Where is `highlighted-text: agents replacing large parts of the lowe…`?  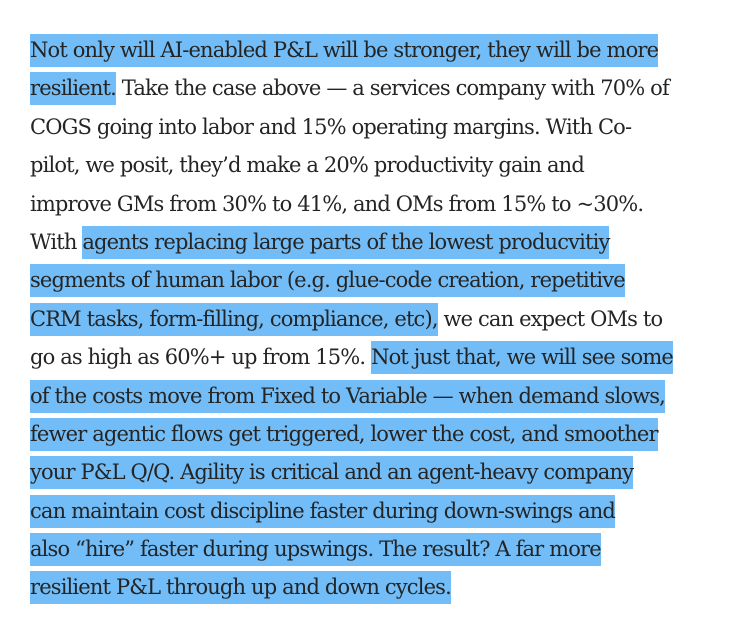
highlighted-text: agents replacing large parts of the lowe… is located at coordinates (346, 242).